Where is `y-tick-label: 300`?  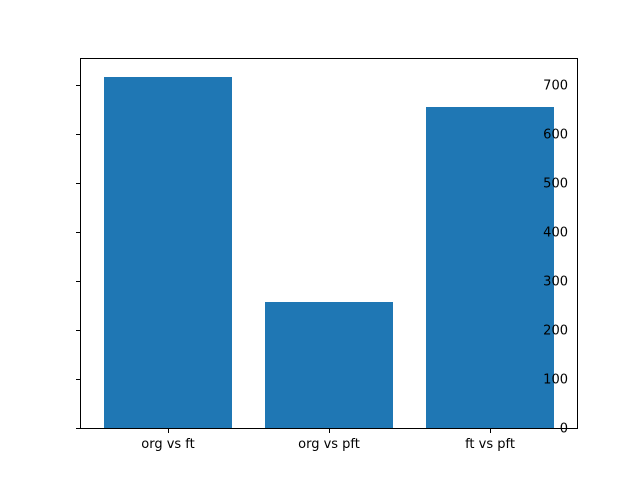
y-tick-label: 300 is located at coordinates (555, 281).